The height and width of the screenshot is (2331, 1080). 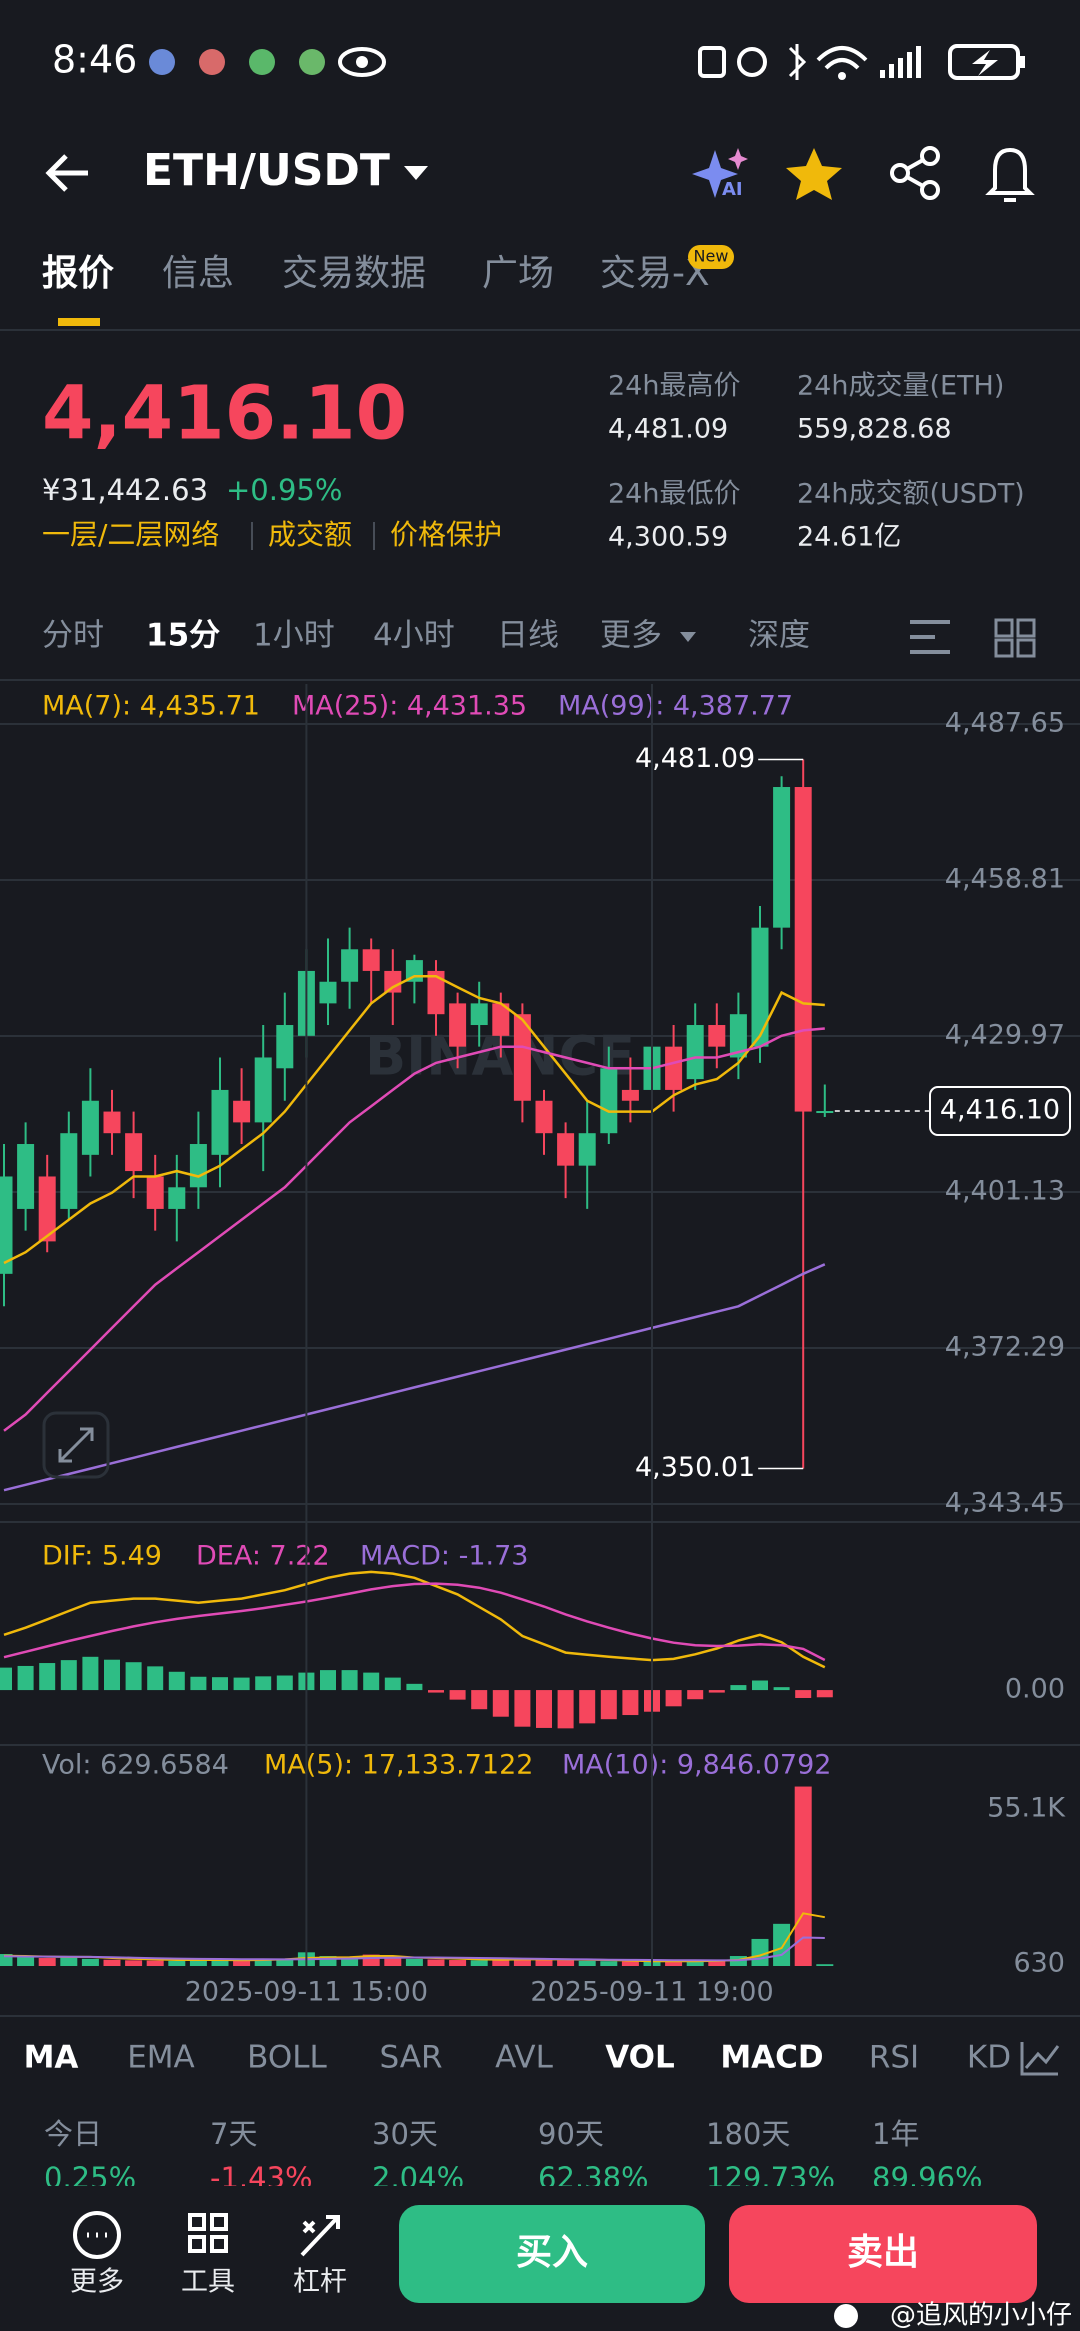 I want to click on ai-button: AI, so click(x=720, y=174).